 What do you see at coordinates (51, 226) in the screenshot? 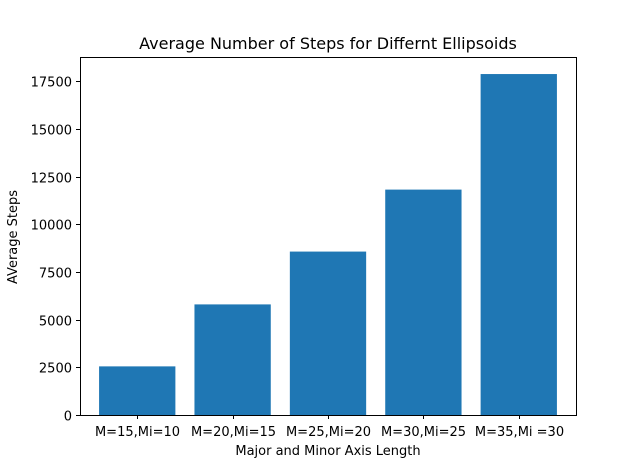
I see `y-tick-label: 10000` at bounding box center [51, 226].